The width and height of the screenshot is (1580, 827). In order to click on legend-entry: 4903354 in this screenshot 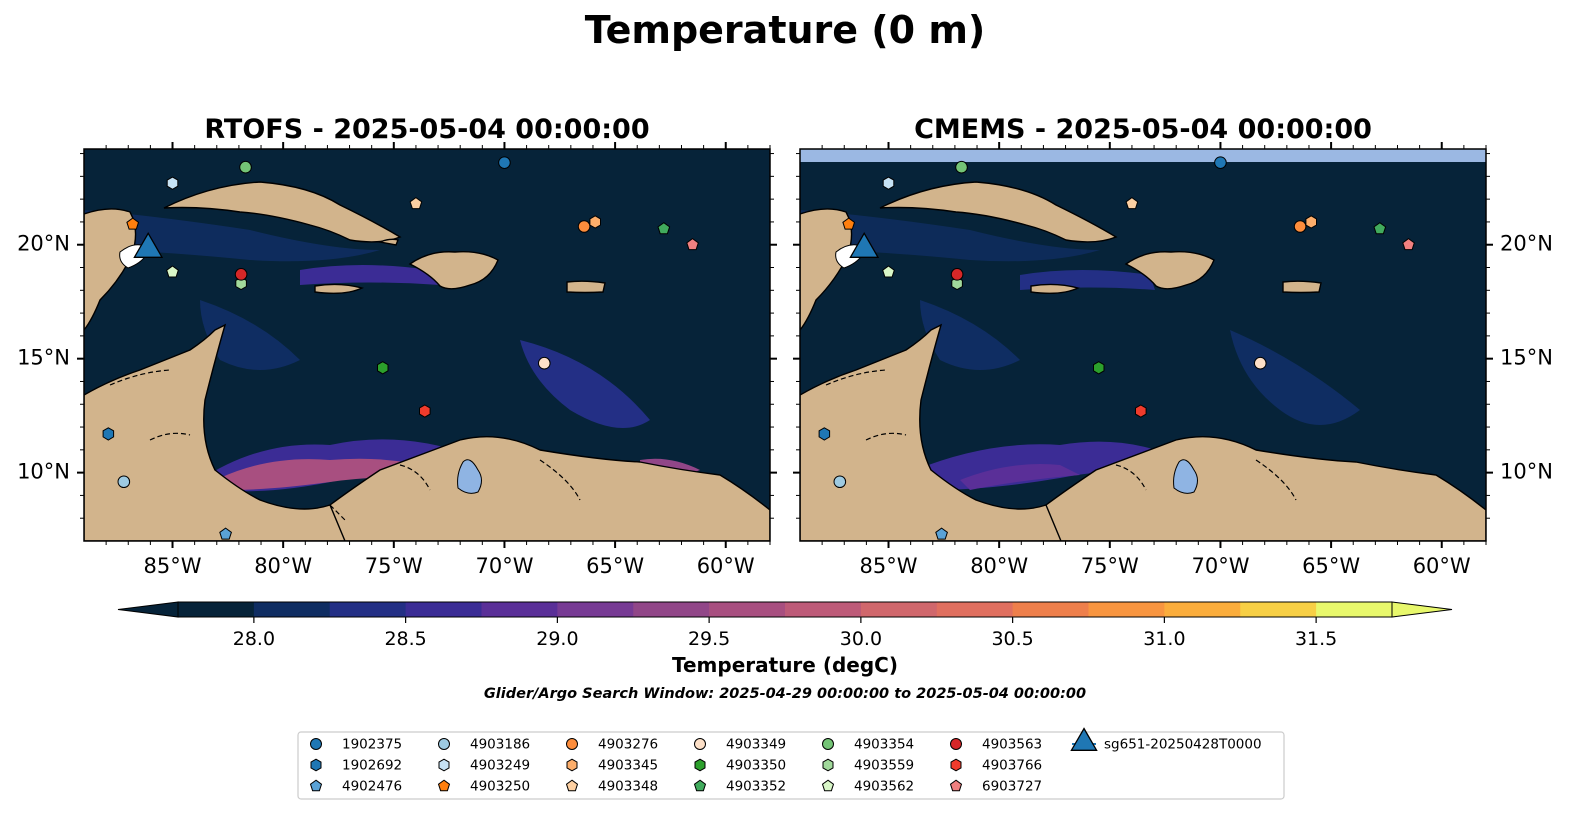, I will do `click(868, 745)`.